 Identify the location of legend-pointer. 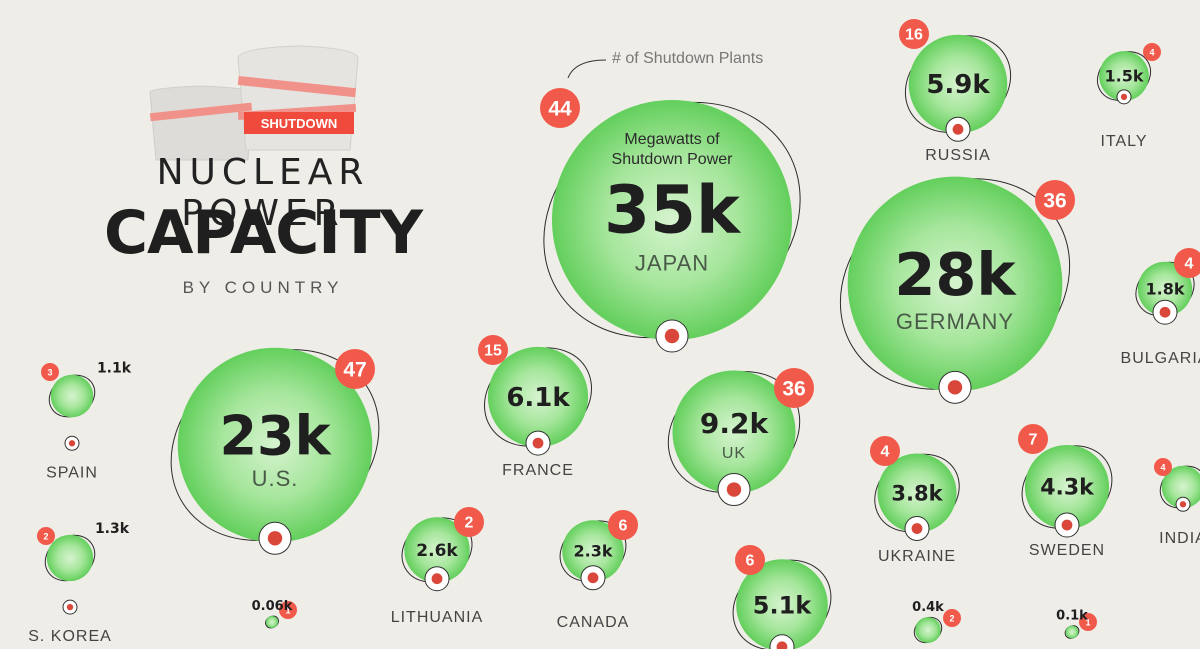
(587, 69).